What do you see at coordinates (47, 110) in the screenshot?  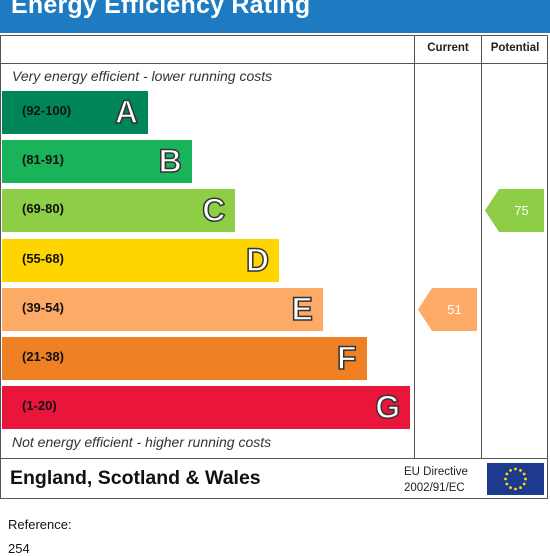 I see `rating-range-label: (92-100)` at bounding box center [47, 110].